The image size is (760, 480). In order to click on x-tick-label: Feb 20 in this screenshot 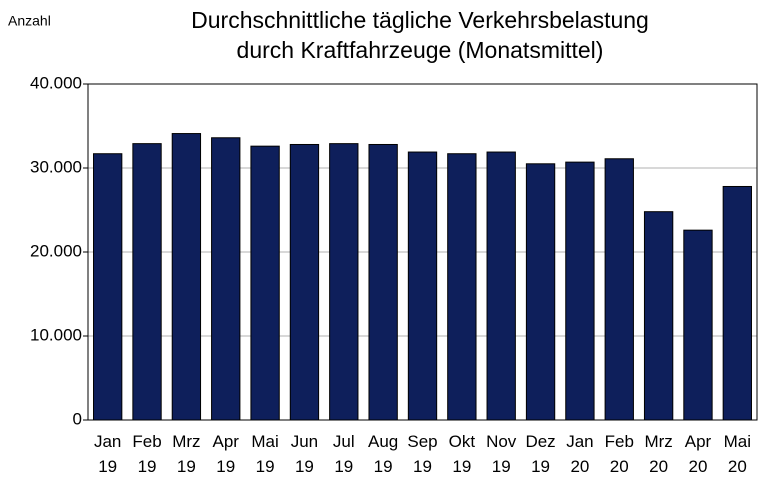, I will do `click(619, 454)`.